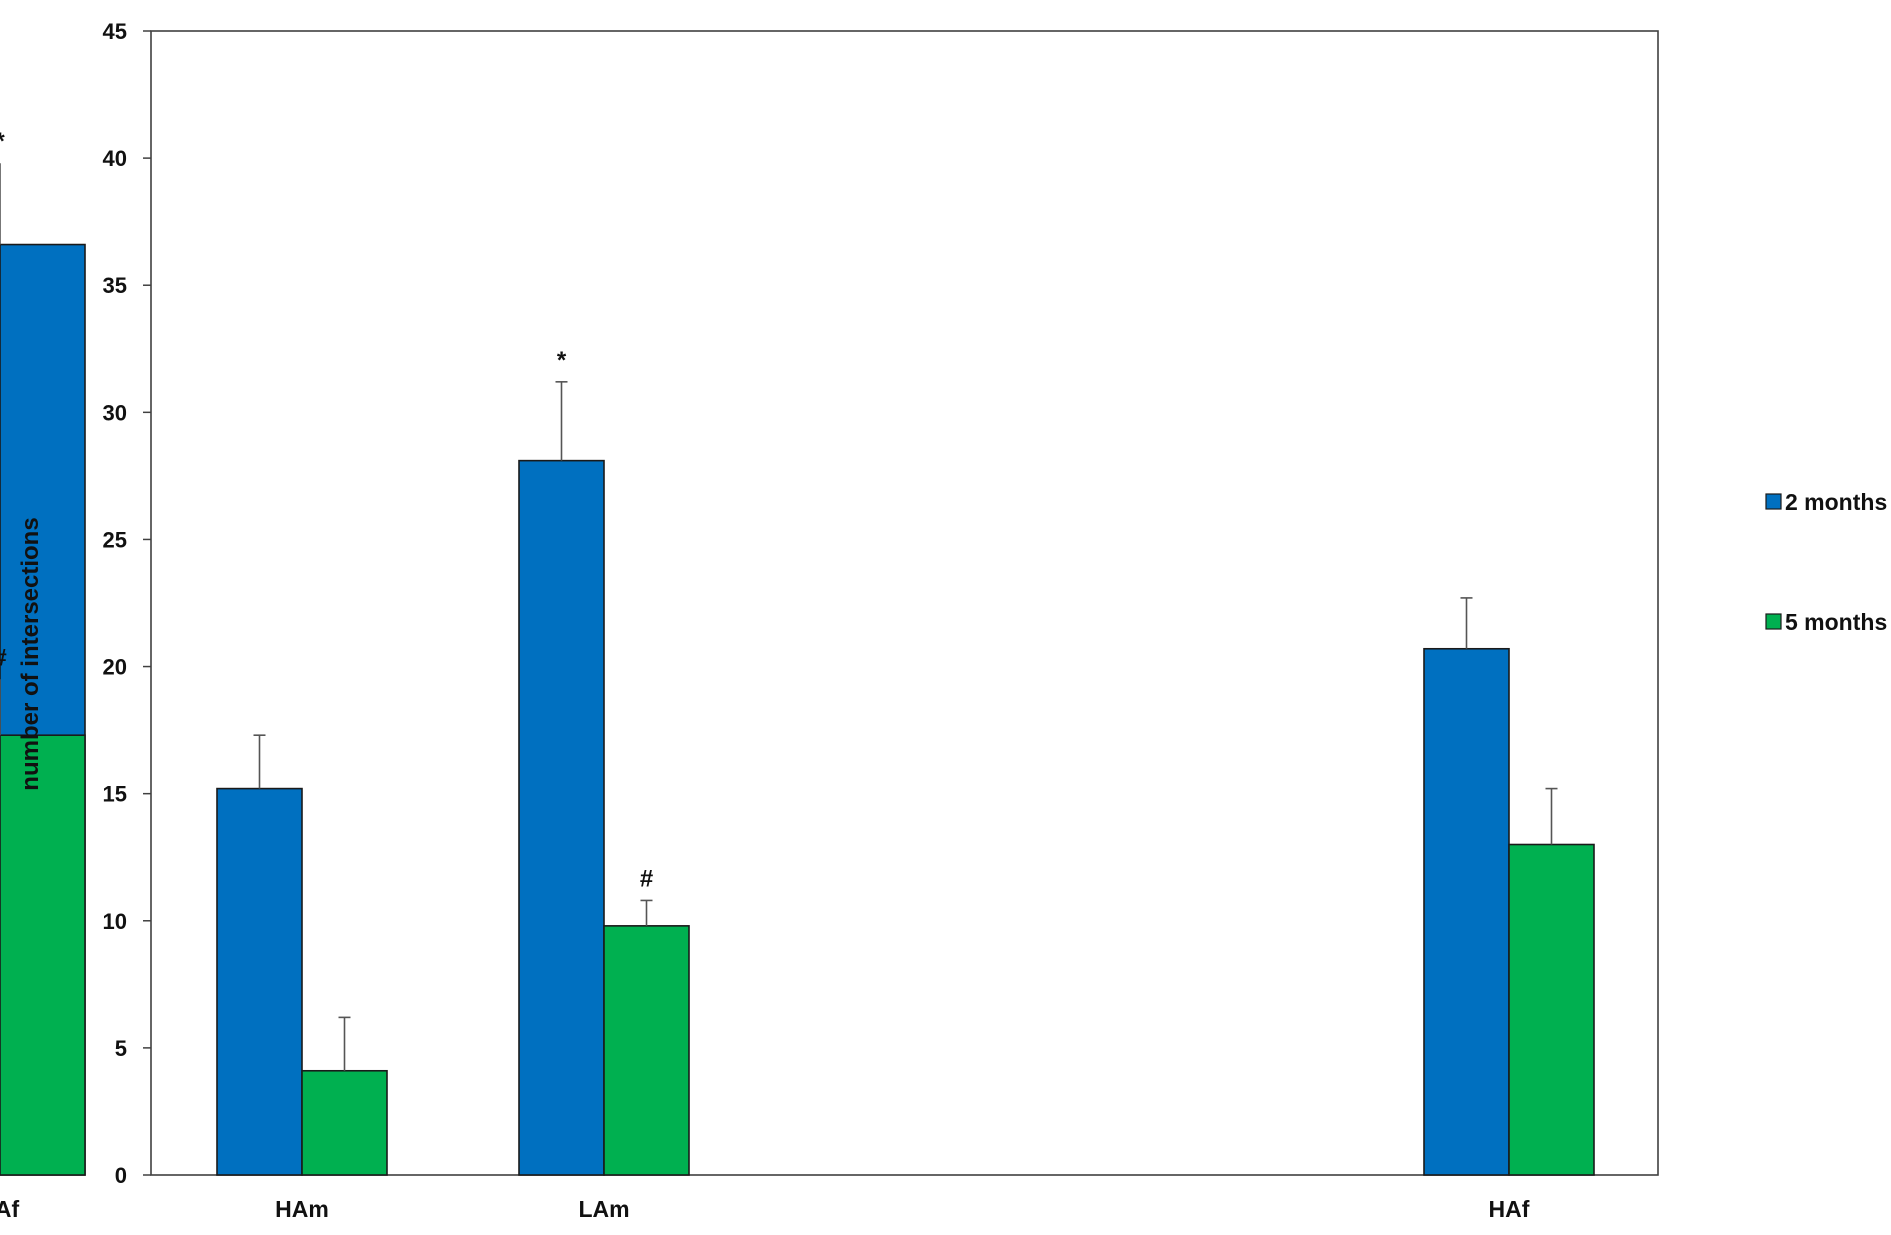  What do you see at coordinates (9, 1209) in the screenshot?
I see `x-category-label: LAf` at bounding box center [9, 1209].